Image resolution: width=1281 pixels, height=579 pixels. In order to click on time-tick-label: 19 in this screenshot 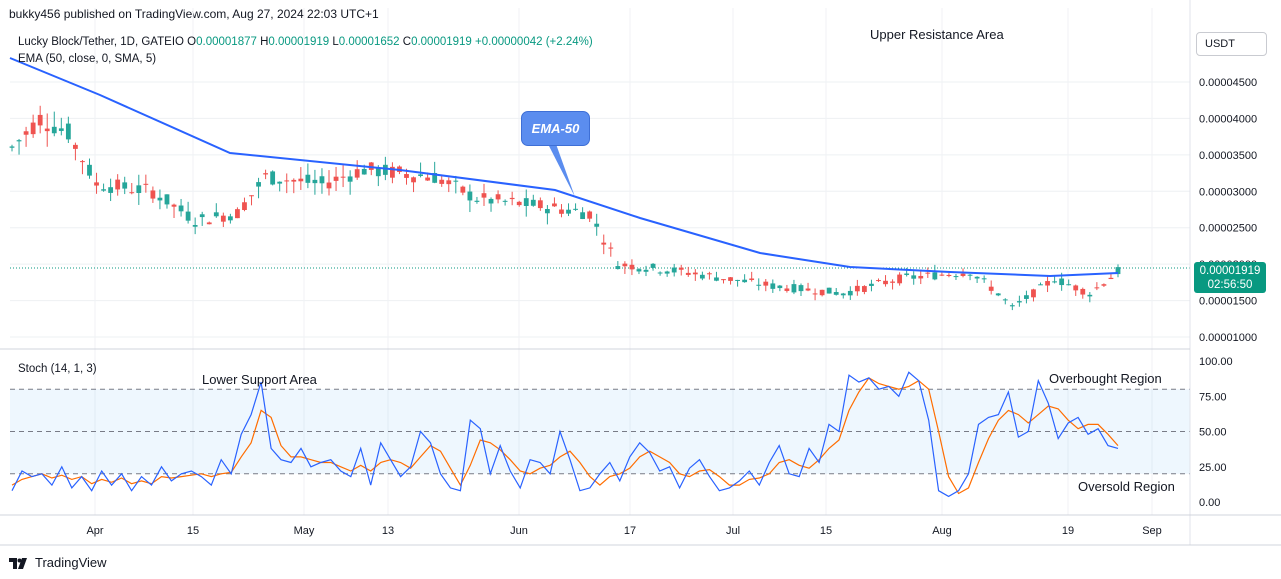, I will do `click(1068, 531)`.